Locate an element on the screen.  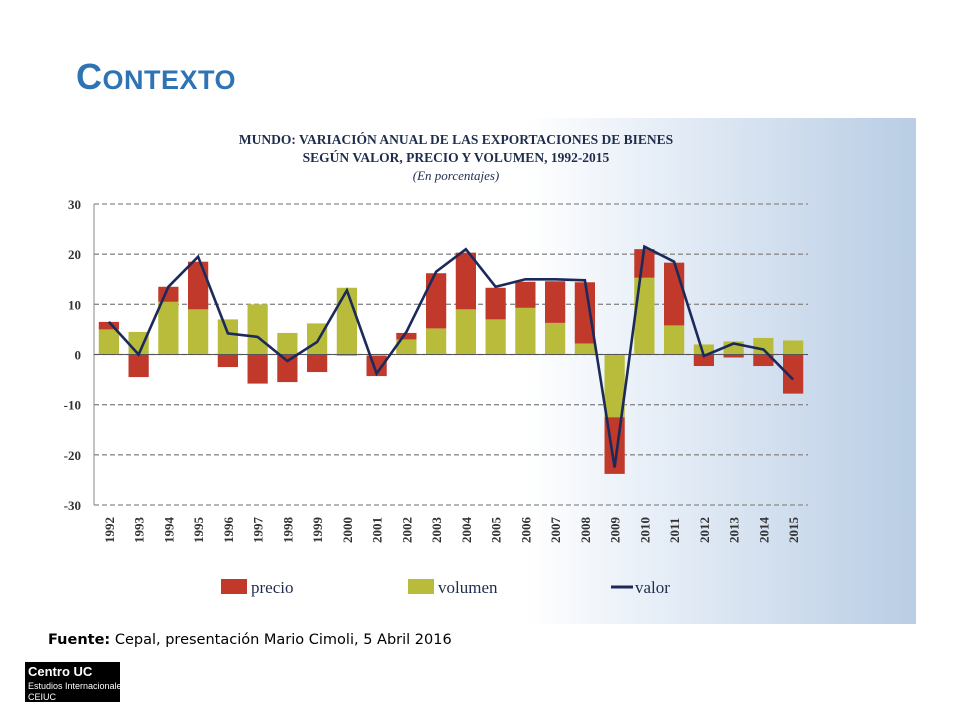
y-tick-label: 20 is located at coordinates (74, 254).